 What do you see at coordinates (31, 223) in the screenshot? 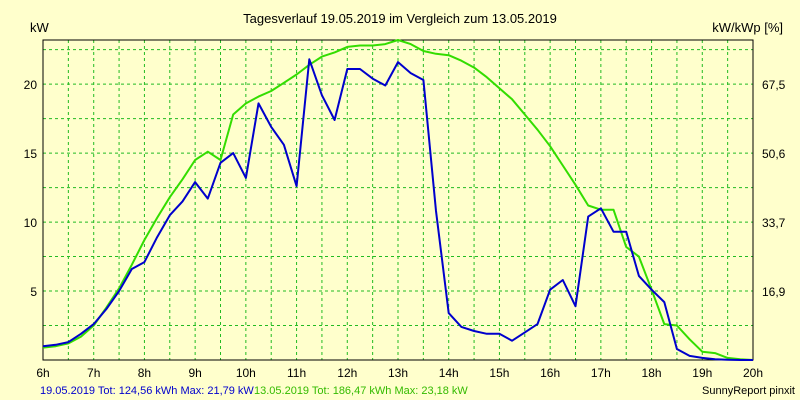
I see `y-tick-label-left: 10` at bounding box center [31, 223].